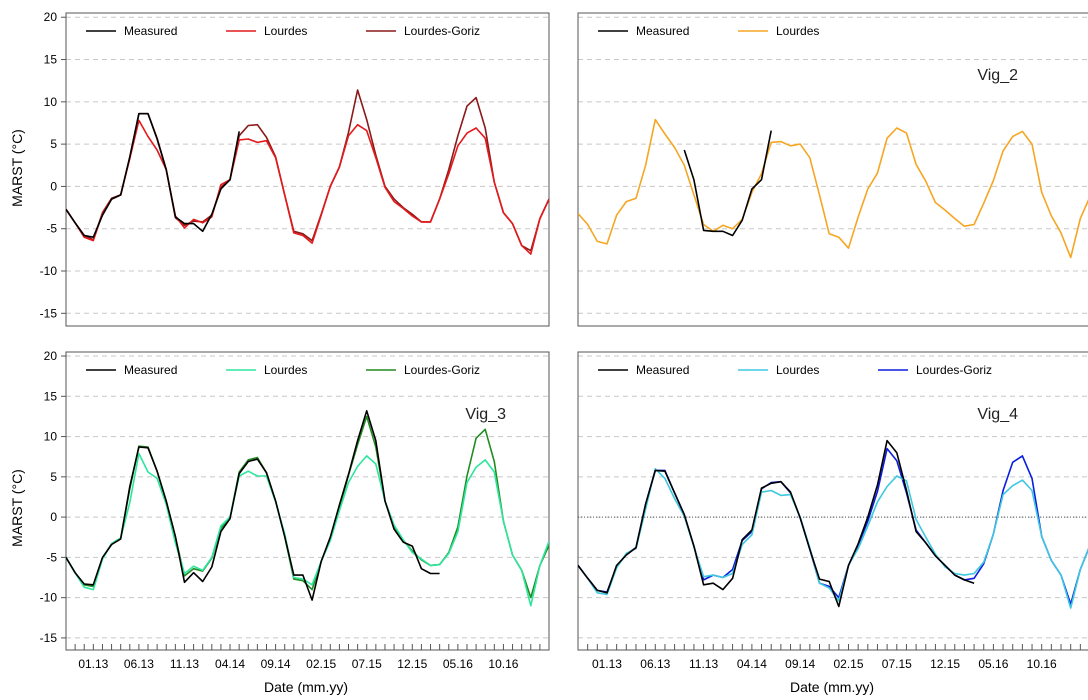 This screenshot has height=700, width=1088. I want to click on series-line-lourdes-goriz, so click(307, 507).